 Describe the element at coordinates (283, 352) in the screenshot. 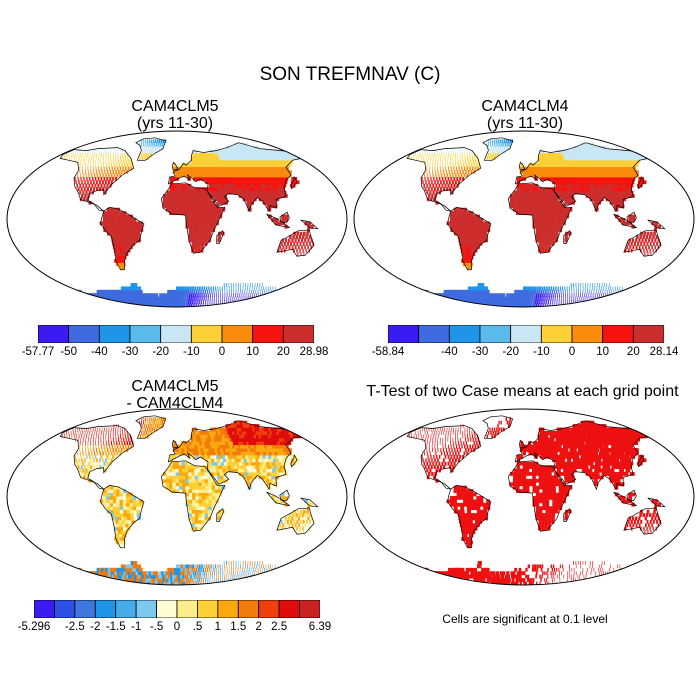

I see `colorbar-tick-label: 20` at that location.